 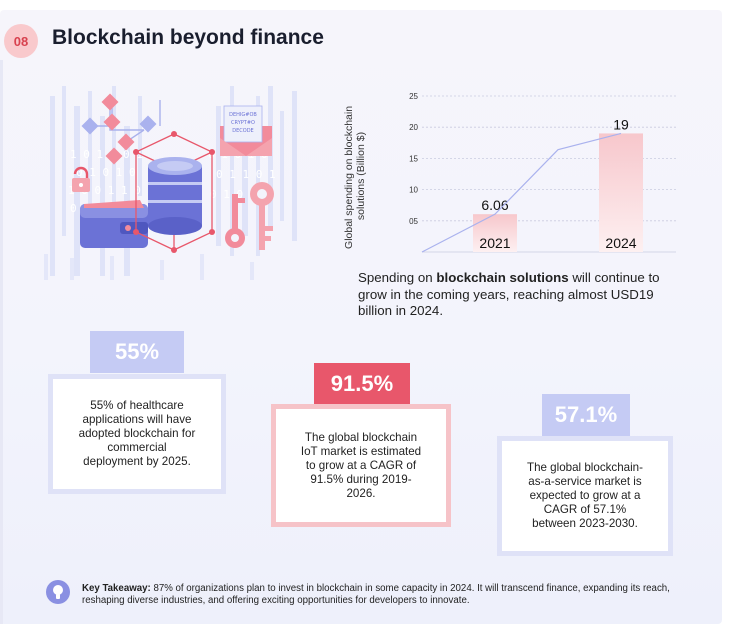 I want to click on caption-text: Spending on, so click(x=397, y=277).